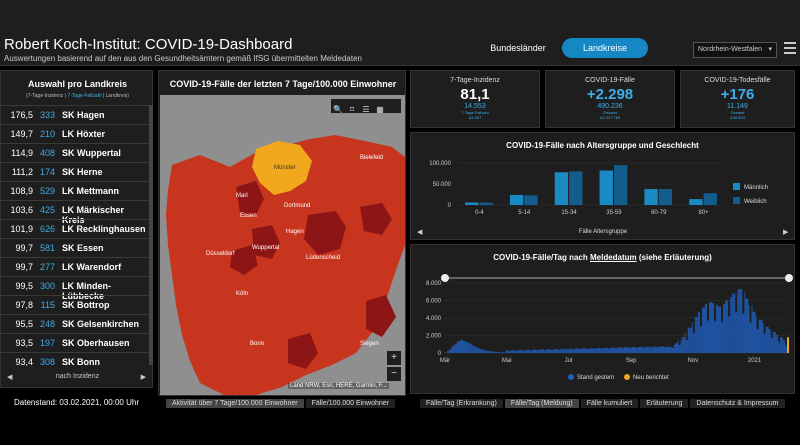 This screenshot has width=800, height=445. I want to click on row-inzidenz: 111,2, so click(22, 172).